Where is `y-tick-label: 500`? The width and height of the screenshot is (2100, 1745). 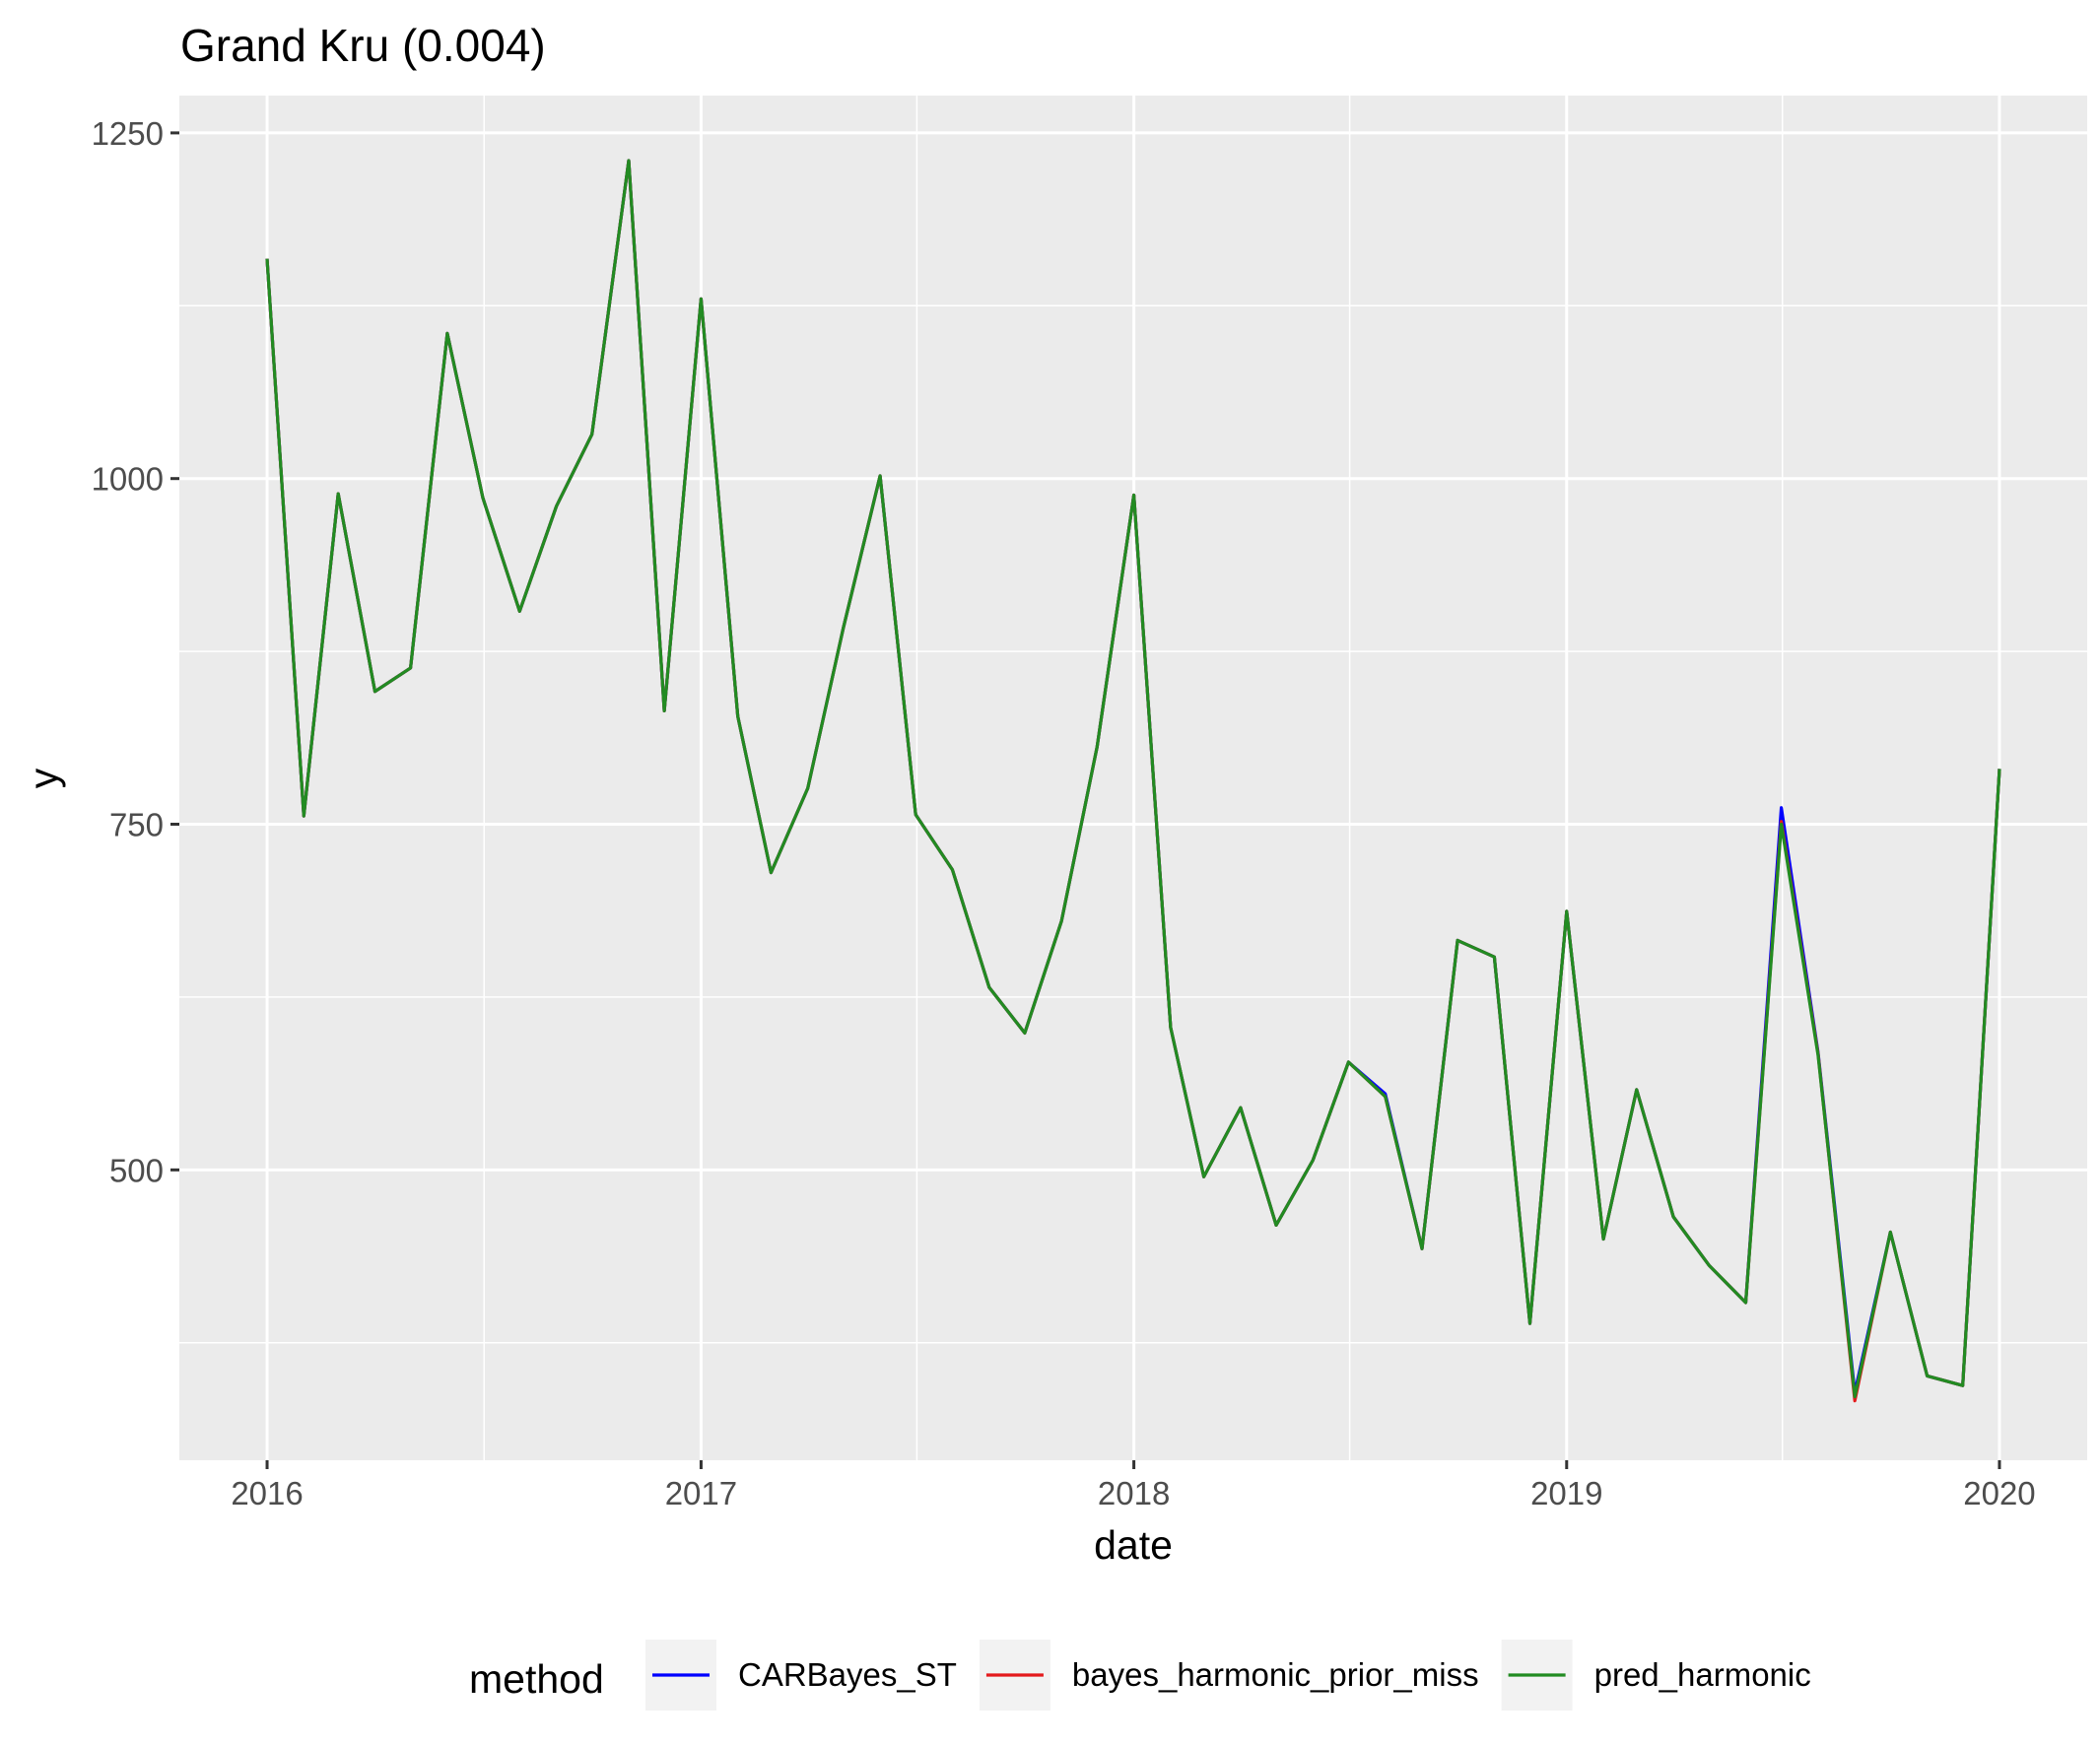 y-tick-label: 500 is located at coordinates (136, 1170).